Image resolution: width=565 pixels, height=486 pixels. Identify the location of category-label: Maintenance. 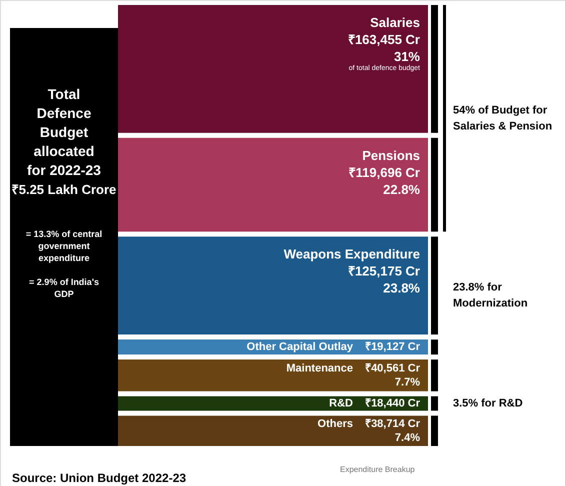
(319, 368).